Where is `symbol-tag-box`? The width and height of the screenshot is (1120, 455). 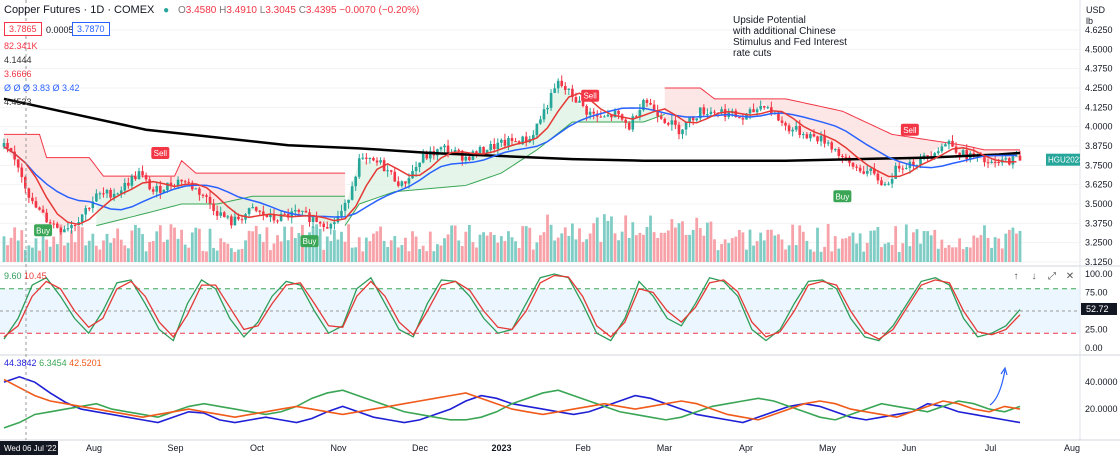 symbol-tag-box is located at coordinates (1063, 159).